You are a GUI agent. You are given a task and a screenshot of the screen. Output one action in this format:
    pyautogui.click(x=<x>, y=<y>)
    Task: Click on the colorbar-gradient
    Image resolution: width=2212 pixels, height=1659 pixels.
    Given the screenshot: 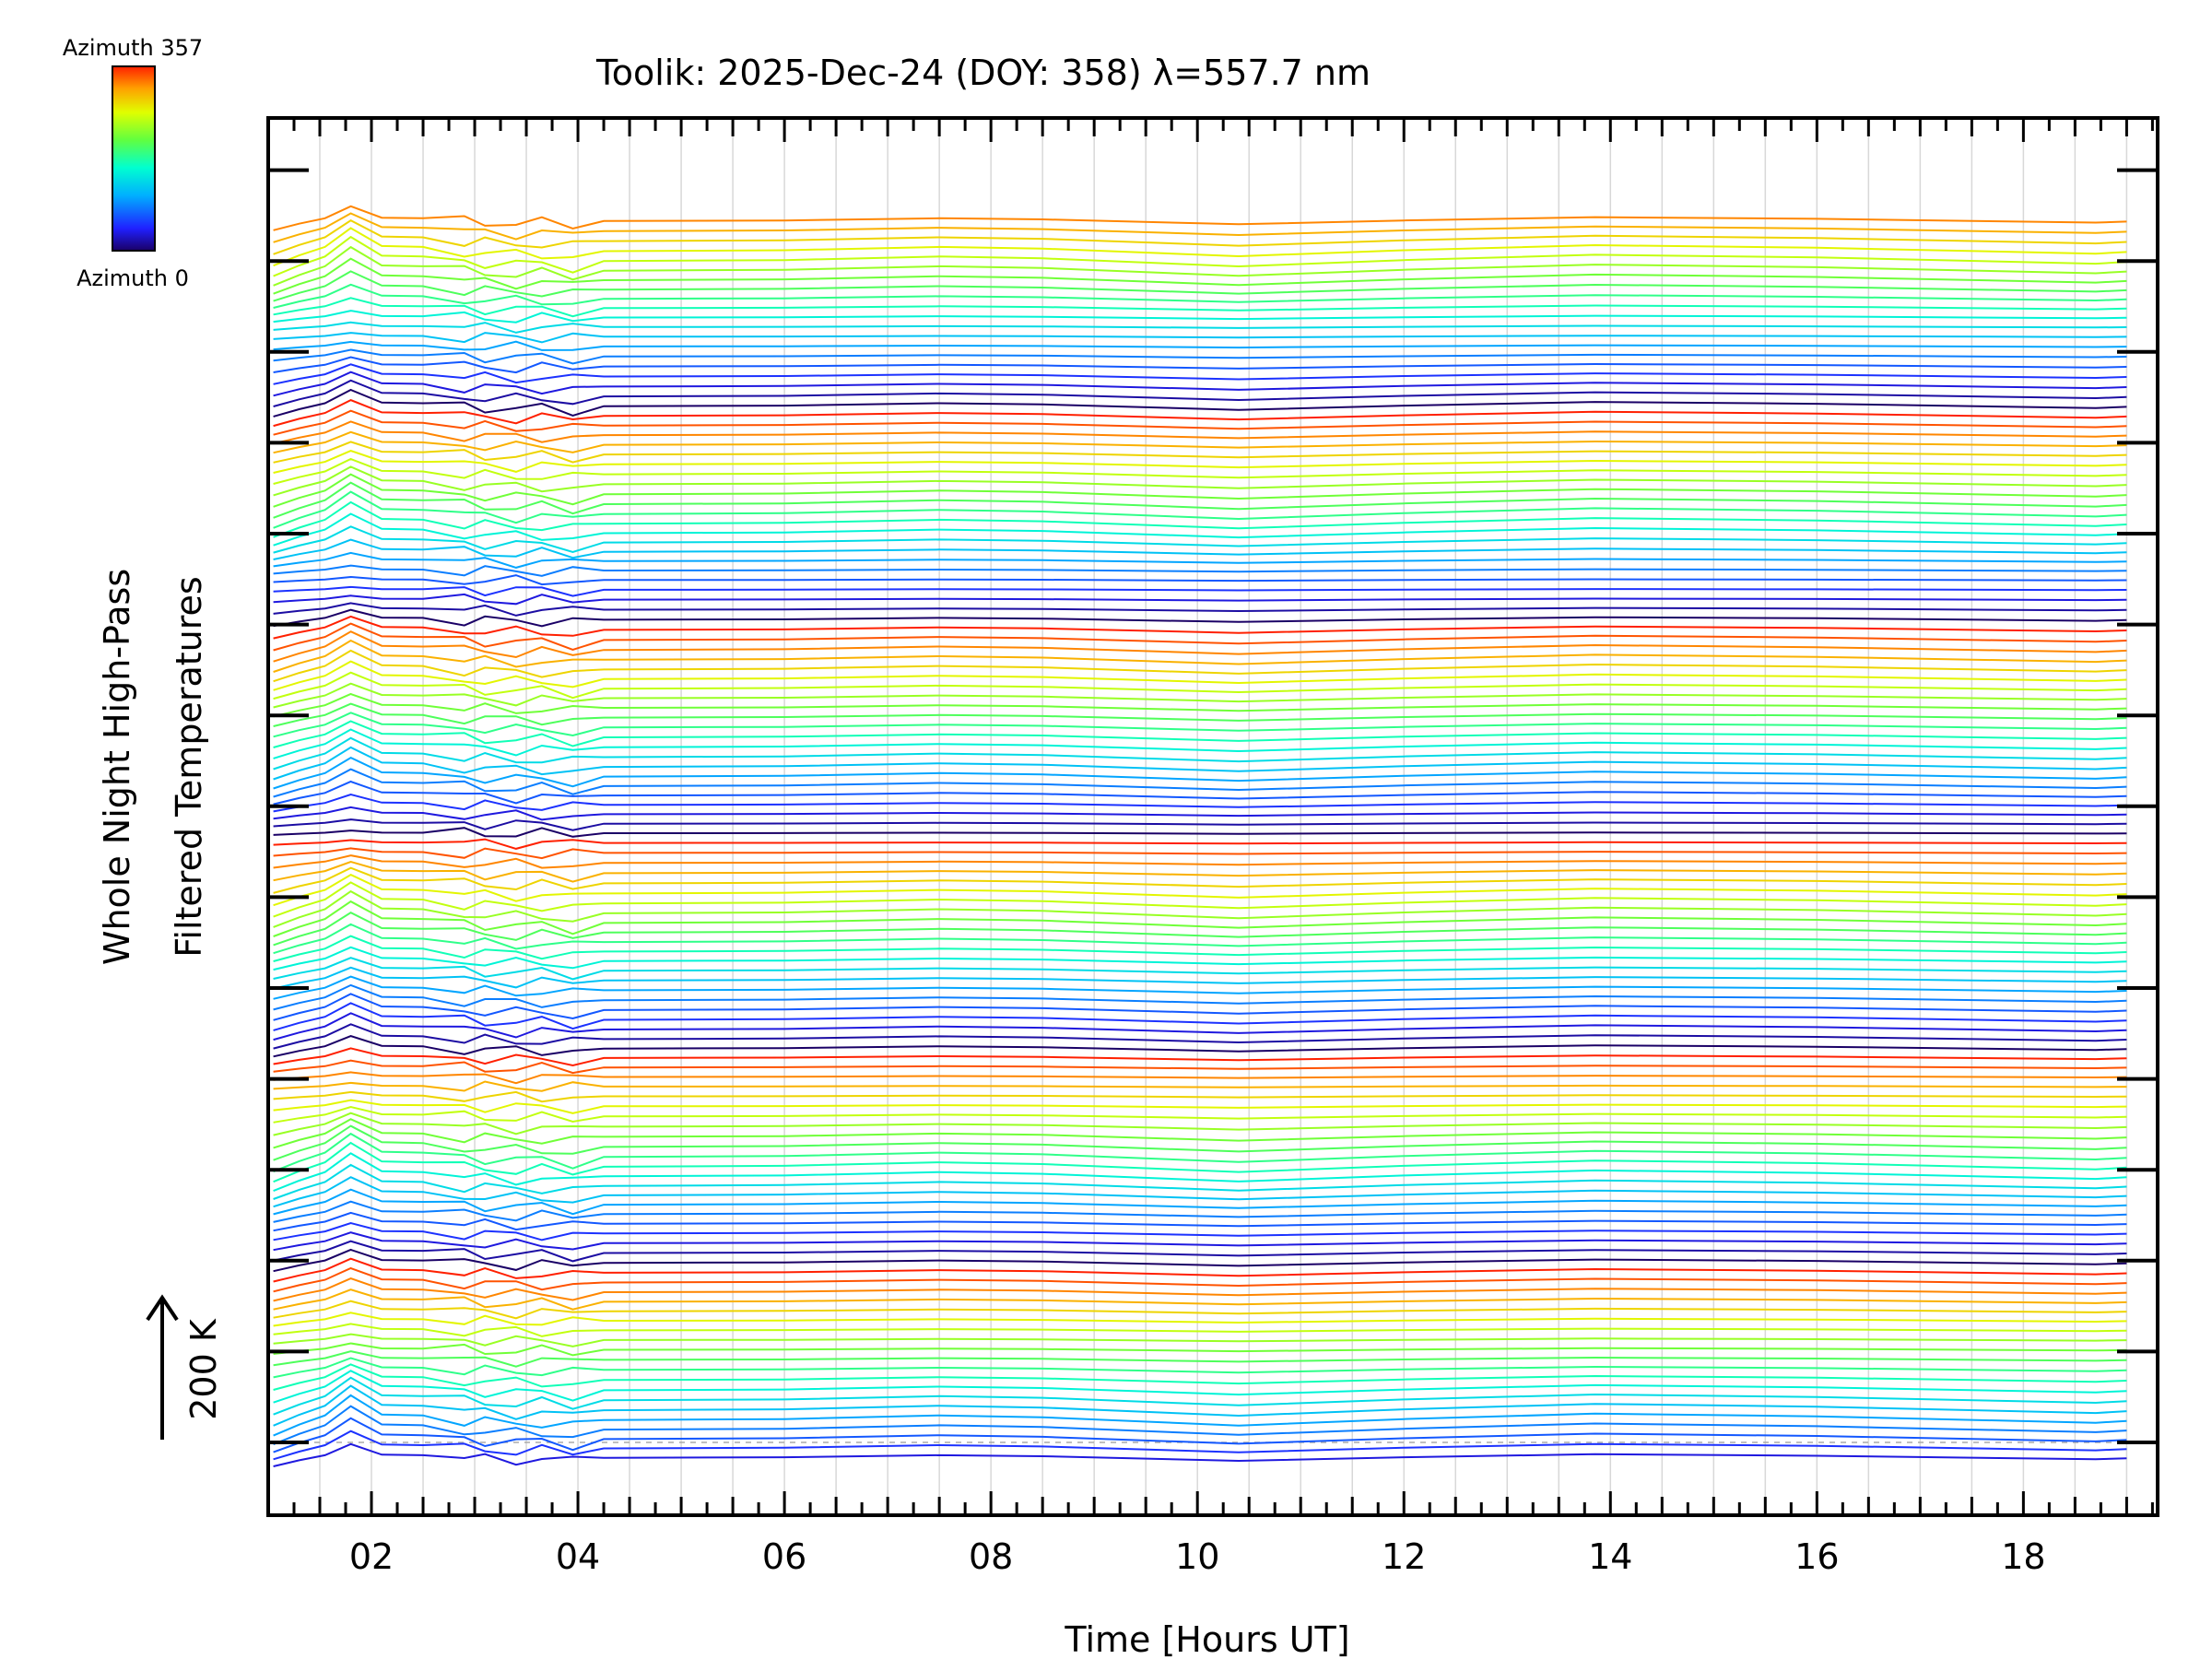 What is the action you would take?
    pyautogui.click(x=134, y=158)
    